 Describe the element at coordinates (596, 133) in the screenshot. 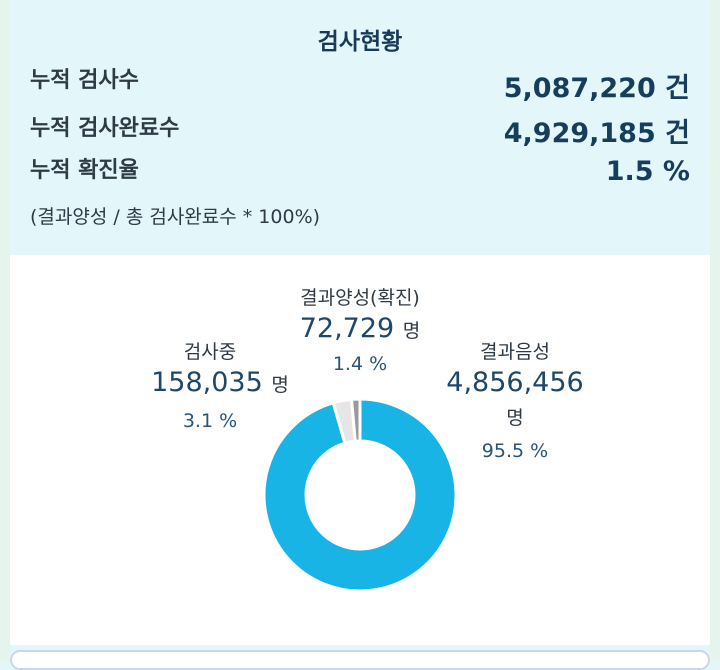

I see `cumulative-completed-value: 4,929,185 건` at that location.